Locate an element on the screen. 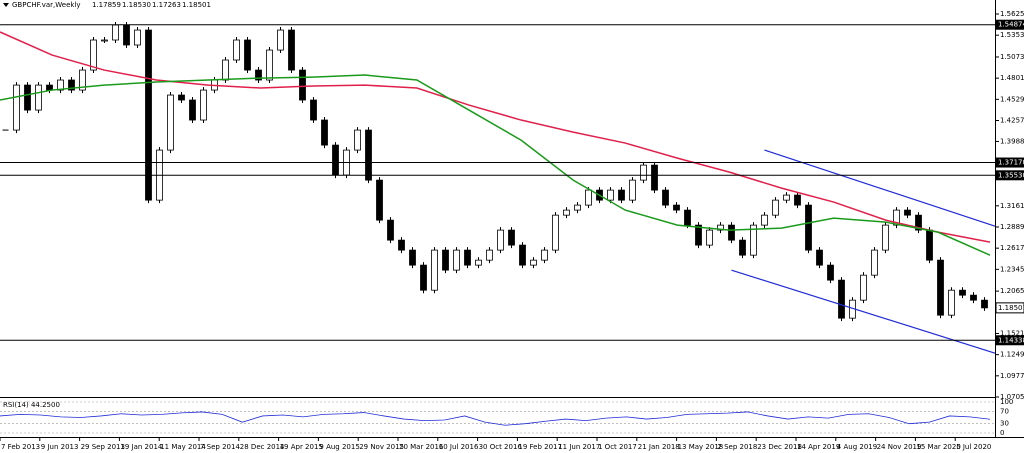 The width and height of the screenshot is (1024, 453). x-tick-label: 29 Sep 2013 is located at coordinates (103, 447).